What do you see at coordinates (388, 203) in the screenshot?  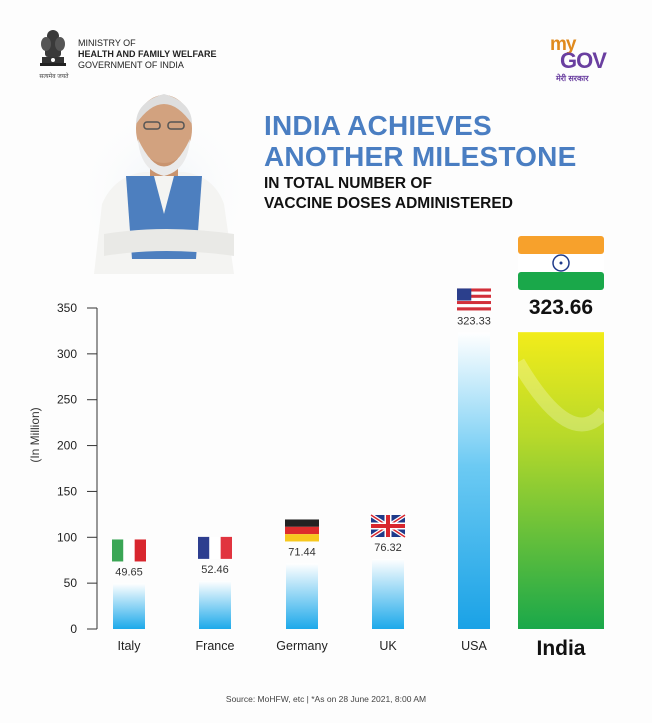 I see `subheadline-line-2: VACCINE DOSES ADMINISTERED` at bounding box center [388, 203].